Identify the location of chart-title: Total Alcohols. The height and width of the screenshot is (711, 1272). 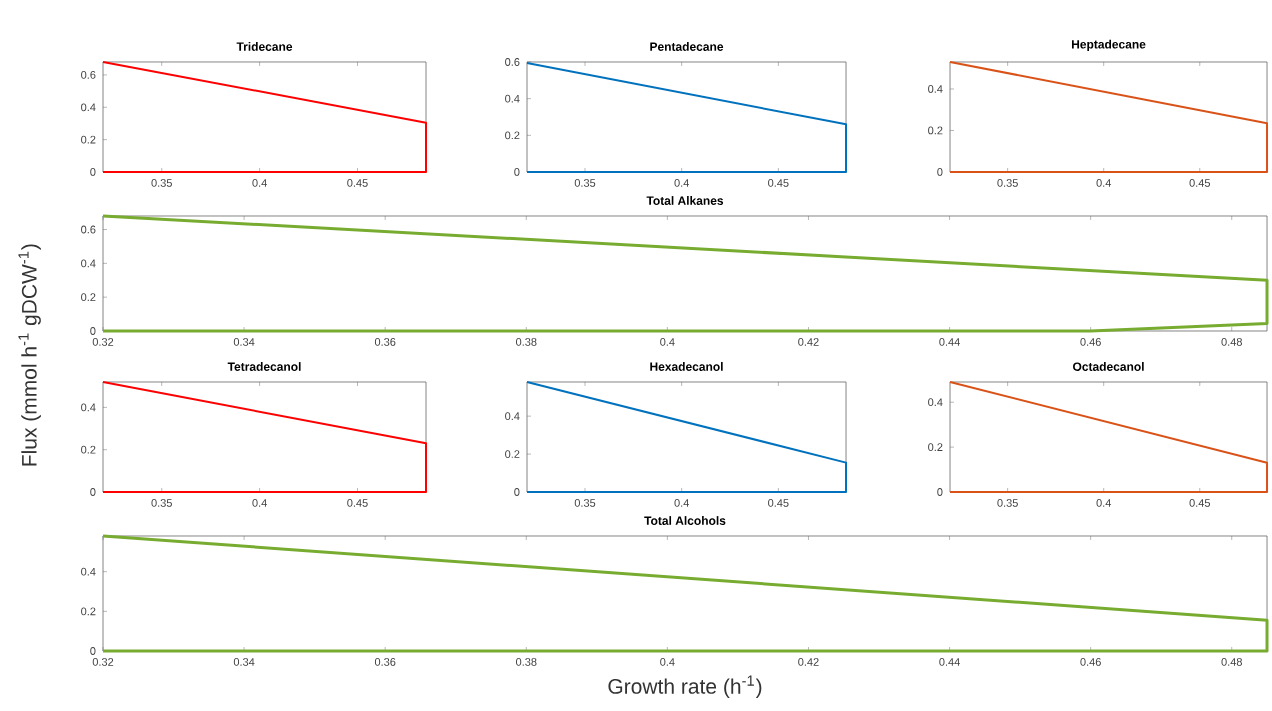
(685, 520).